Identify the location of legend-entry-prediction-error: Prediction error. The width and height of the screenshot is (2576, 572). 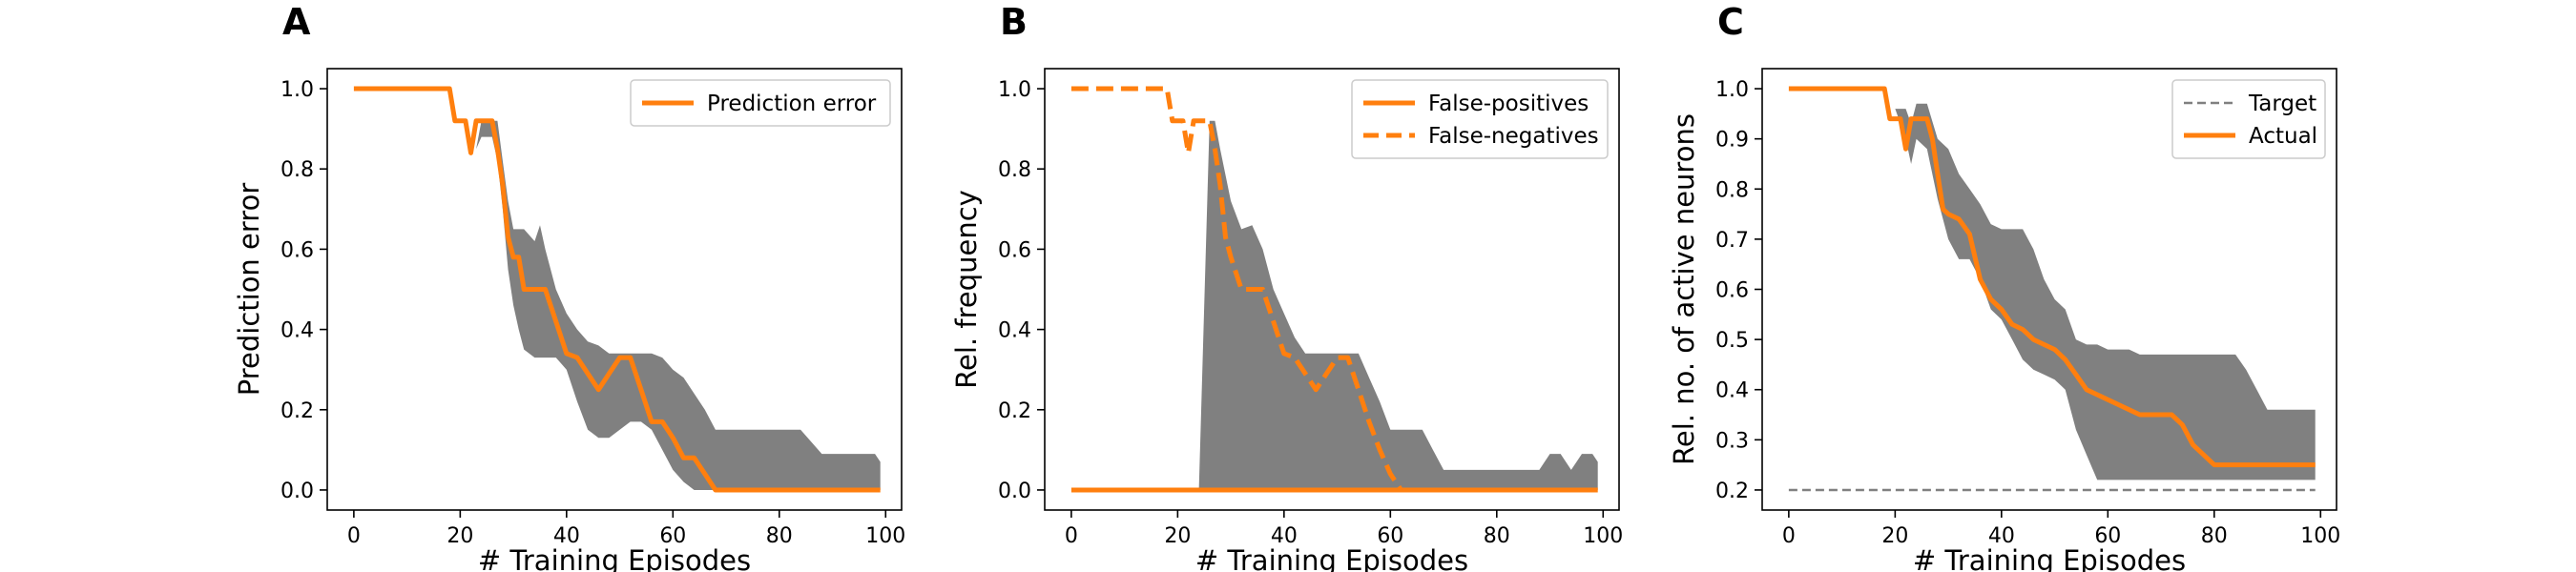
(759, 104).